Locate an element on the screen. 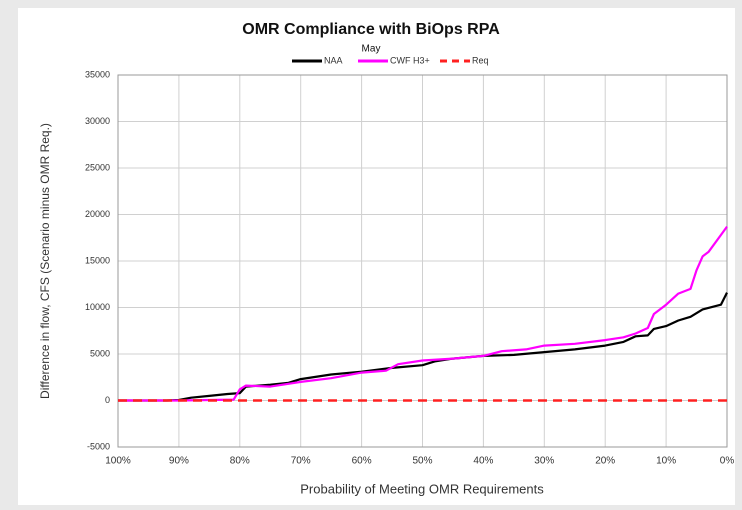 The height and width of the screenshot is (510, 742). y-tick-label: 20000 is located at coordinates (97, 214).